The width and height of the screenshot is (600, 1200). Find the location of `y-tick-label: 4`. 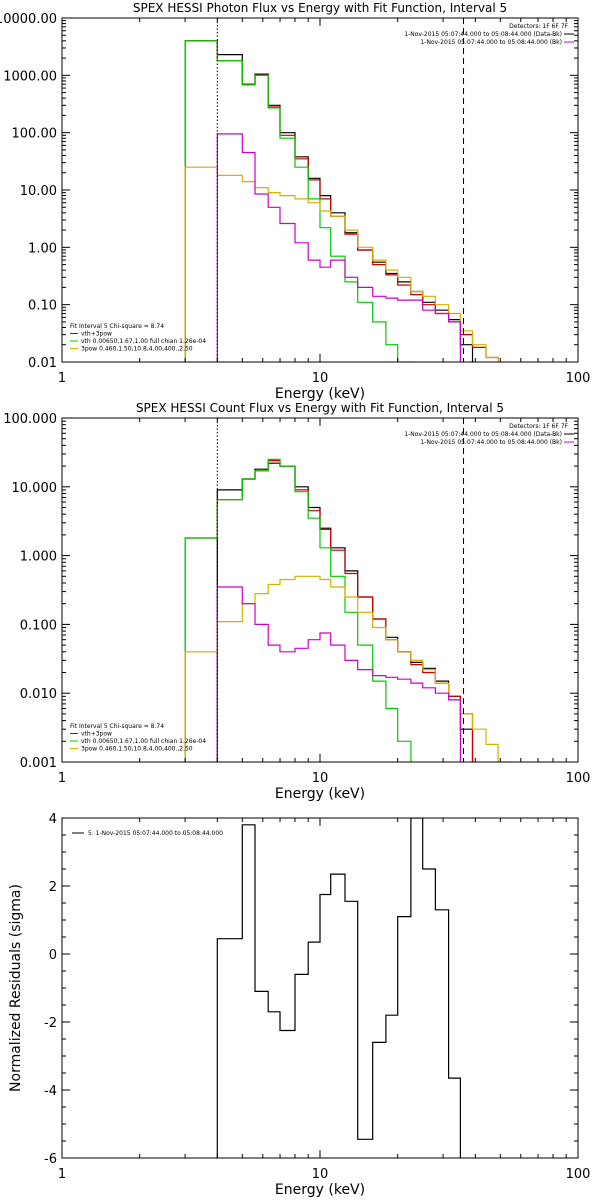

y-tick-label: 4 is located at coordinates (53, 819).